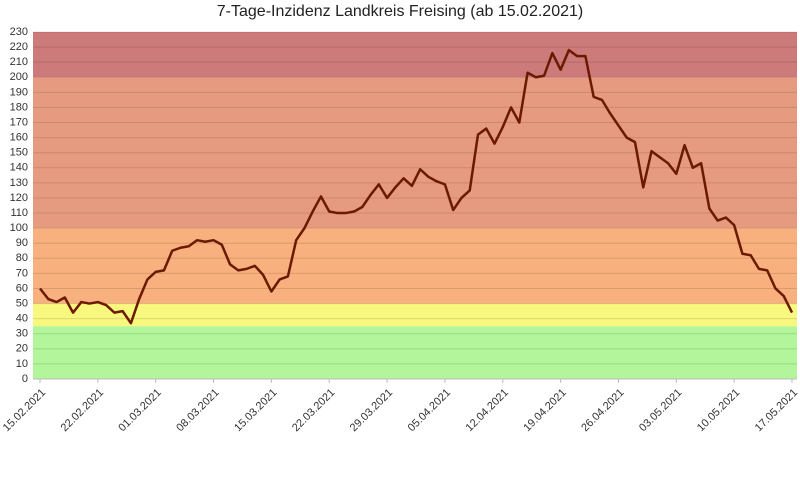 The width and height of the screenshot is (800, 481). Describe the element at coordinates (19, 168) in the screenshot. I see `y-tick-label: 140` at that location.